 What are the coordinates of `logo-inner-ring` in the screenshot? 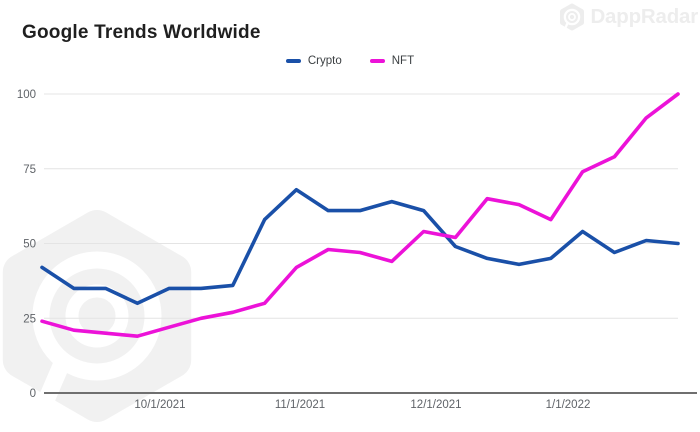 It's located at (97, 316).